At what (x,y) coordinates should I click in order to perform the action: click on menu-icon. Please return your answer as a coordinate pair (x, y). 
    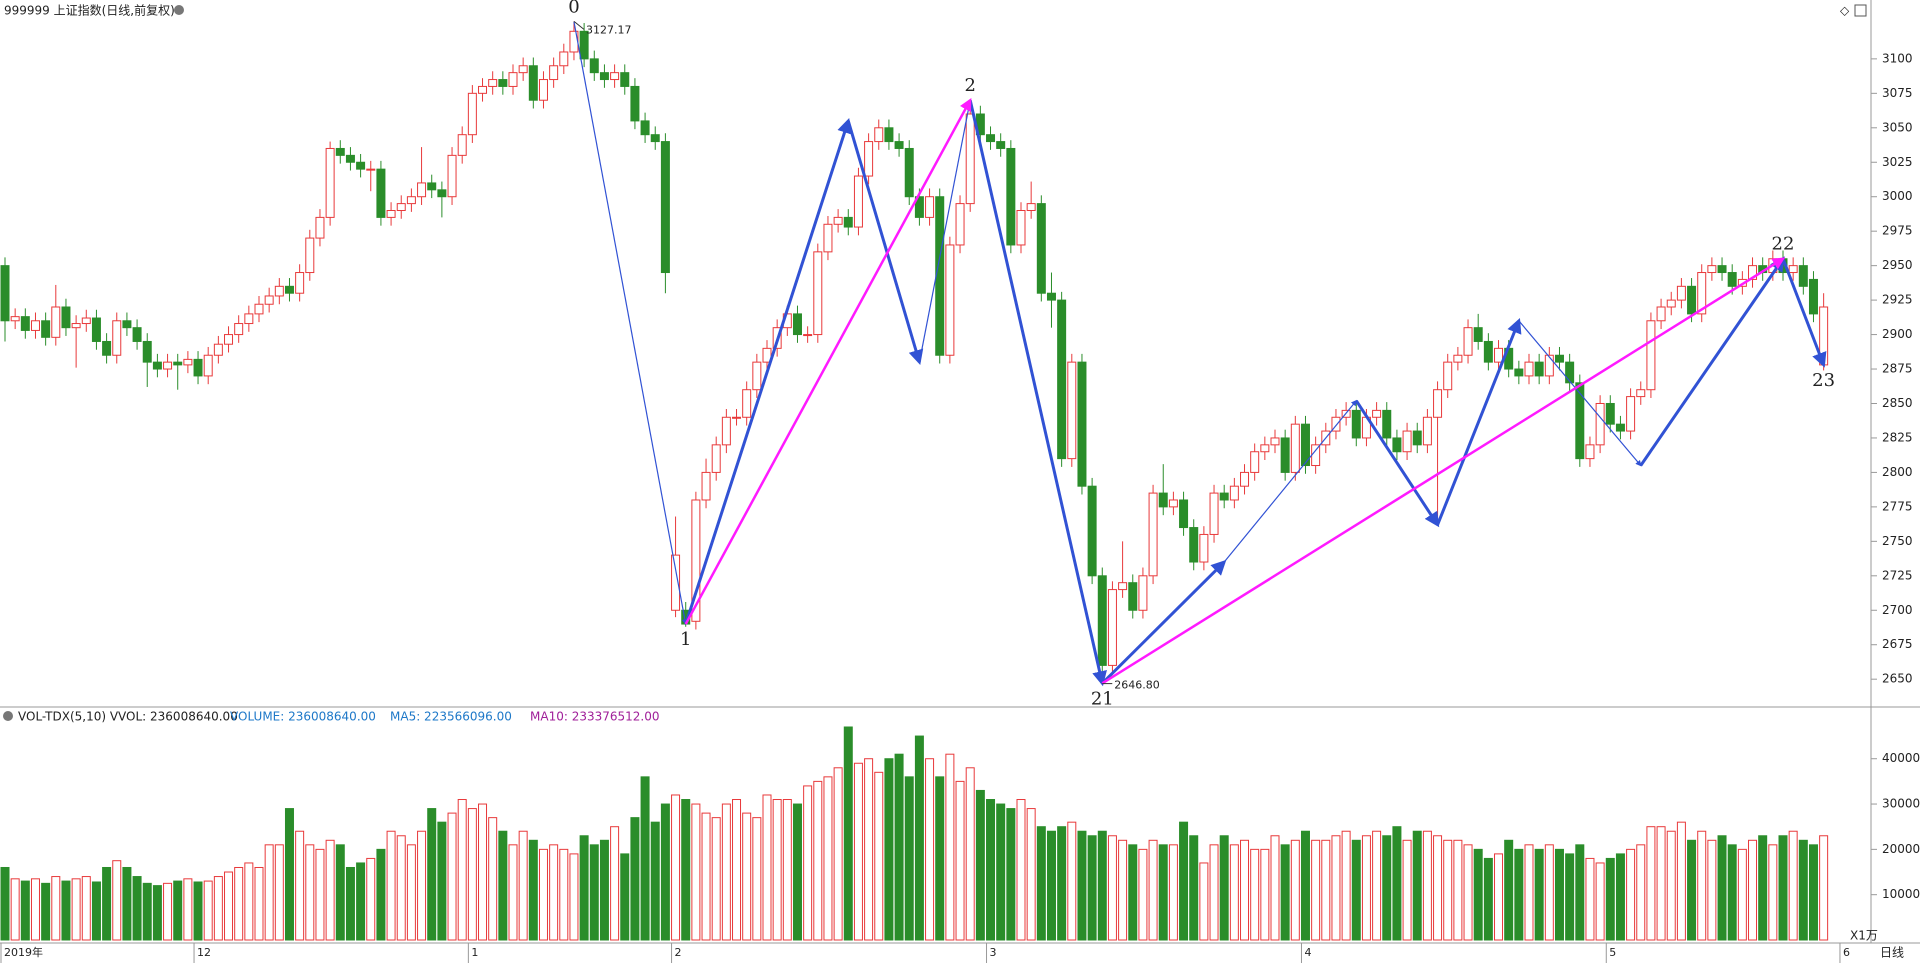
    Looking at the image, I should click on (179, 10).